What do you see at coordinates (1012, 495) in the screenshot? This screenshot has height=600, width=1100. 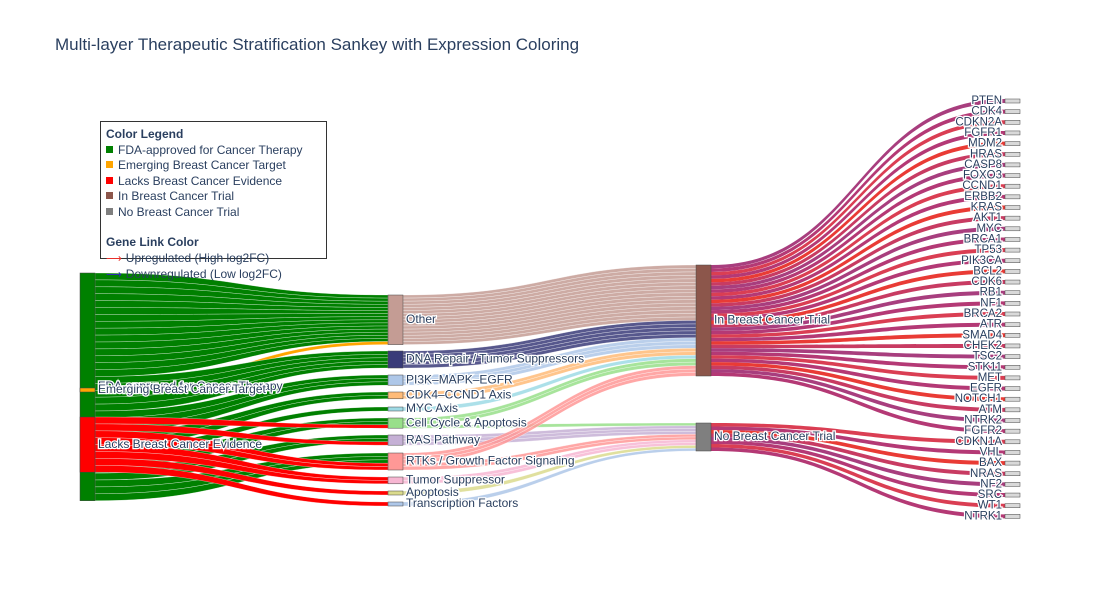 I see `node-gene-src` at bounding box center [1012, 495].